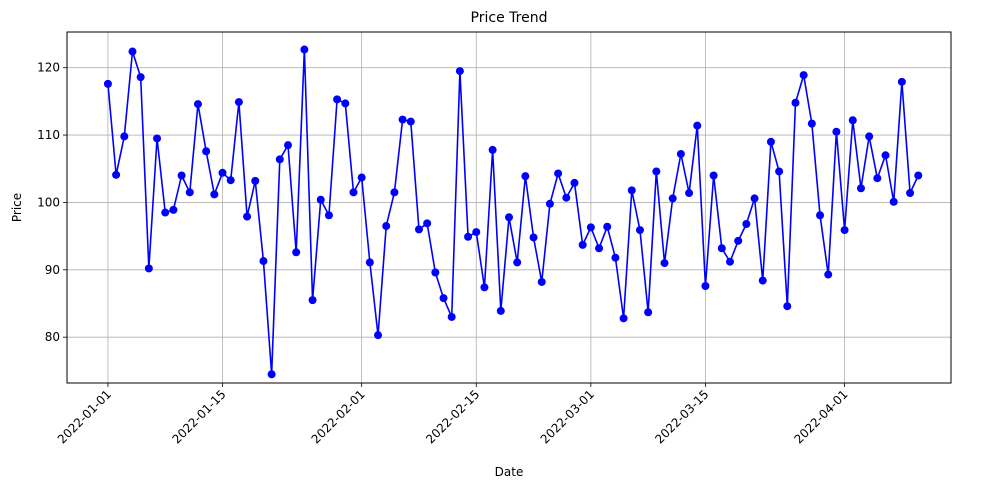 This screenshot has height=490, width=990. Describe the element at coordinates (338, 416) in the screenshot. I see `x-tick-label: 2022-02-01` at that location.